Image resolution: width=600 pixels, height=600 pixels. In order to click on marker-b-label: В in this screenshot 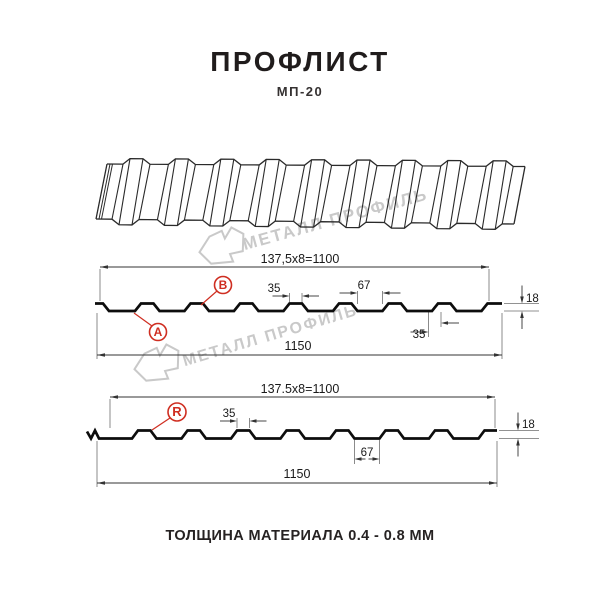, I will do `click(223, 285)`.